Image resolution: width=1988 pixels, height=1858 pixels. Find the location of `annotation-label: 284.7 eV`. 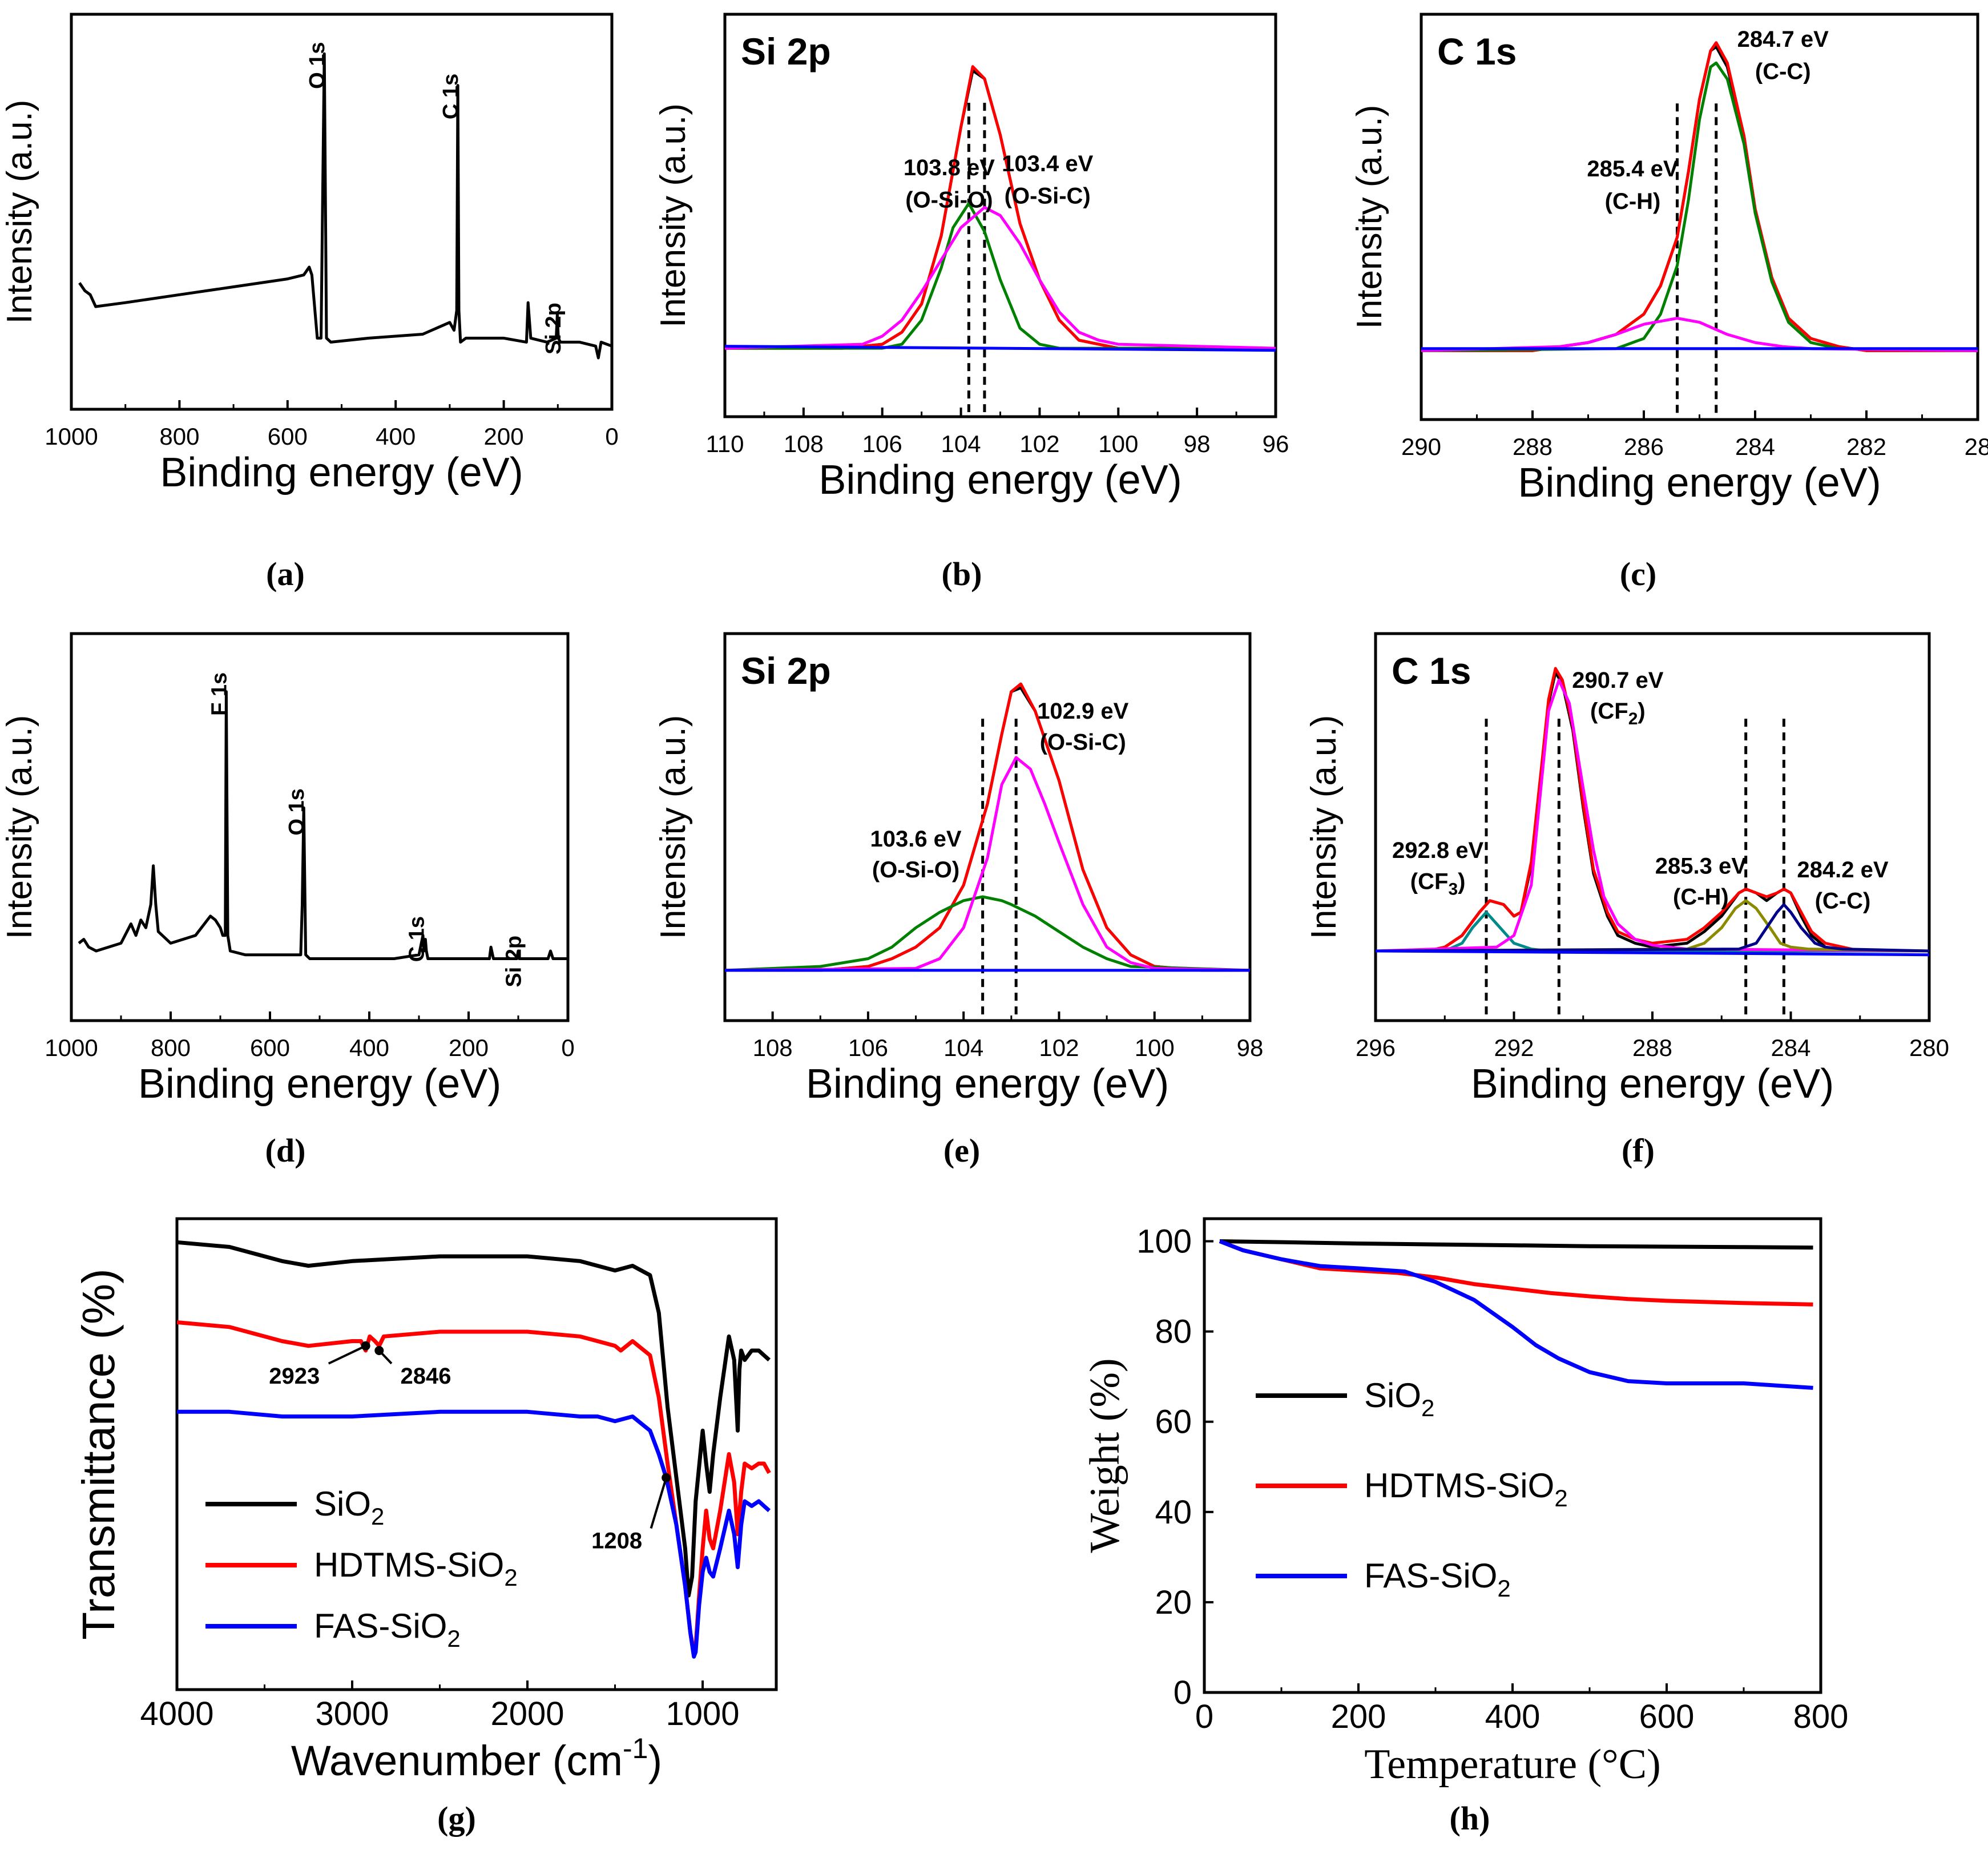

annotation-label: 284.7 eV is located at coordinates (1783, 39).